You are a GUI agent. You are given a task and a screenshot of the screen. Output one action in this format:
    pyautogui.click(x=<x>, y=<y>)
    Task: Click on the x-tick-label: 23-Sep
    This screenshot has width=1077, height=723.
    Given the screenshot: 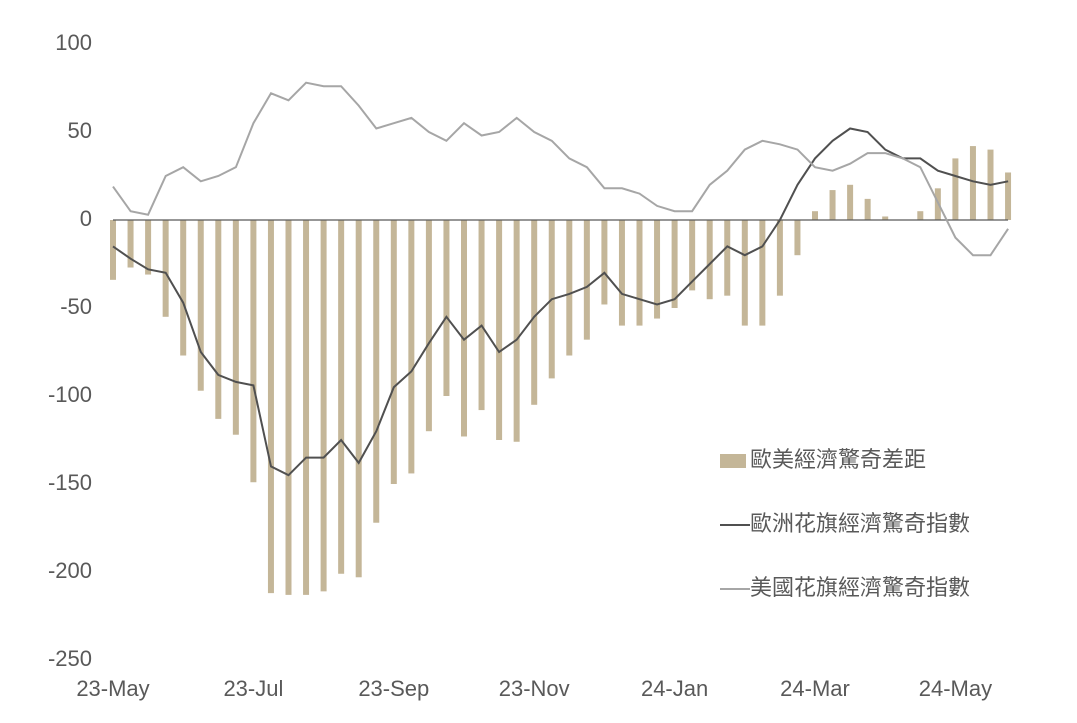 What is the action you would take?
    pyautogui.click(x=393, y=688)
    